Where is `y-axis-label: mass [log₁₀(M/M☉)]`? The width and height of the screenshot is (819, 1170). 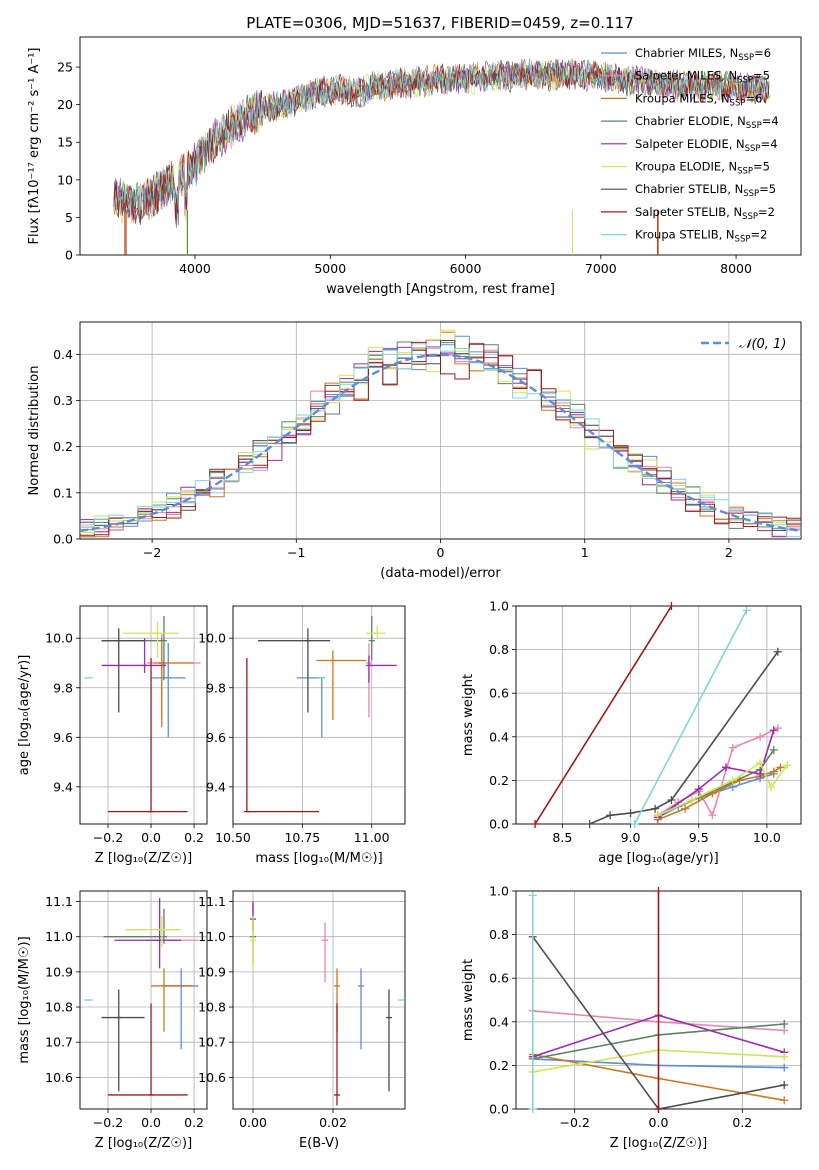 y-axis-label: mass [log₁₀(M/M☉)] is located at coordinates (24, 999).